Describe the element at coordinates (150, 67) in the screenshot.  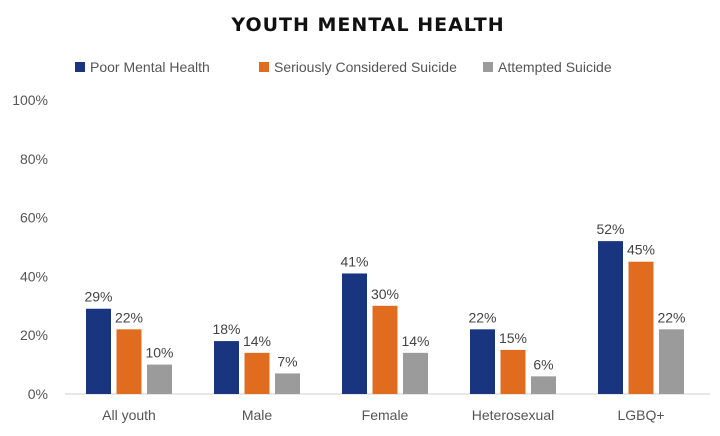
I see `legend-label: Poor Mental Health` at that location.